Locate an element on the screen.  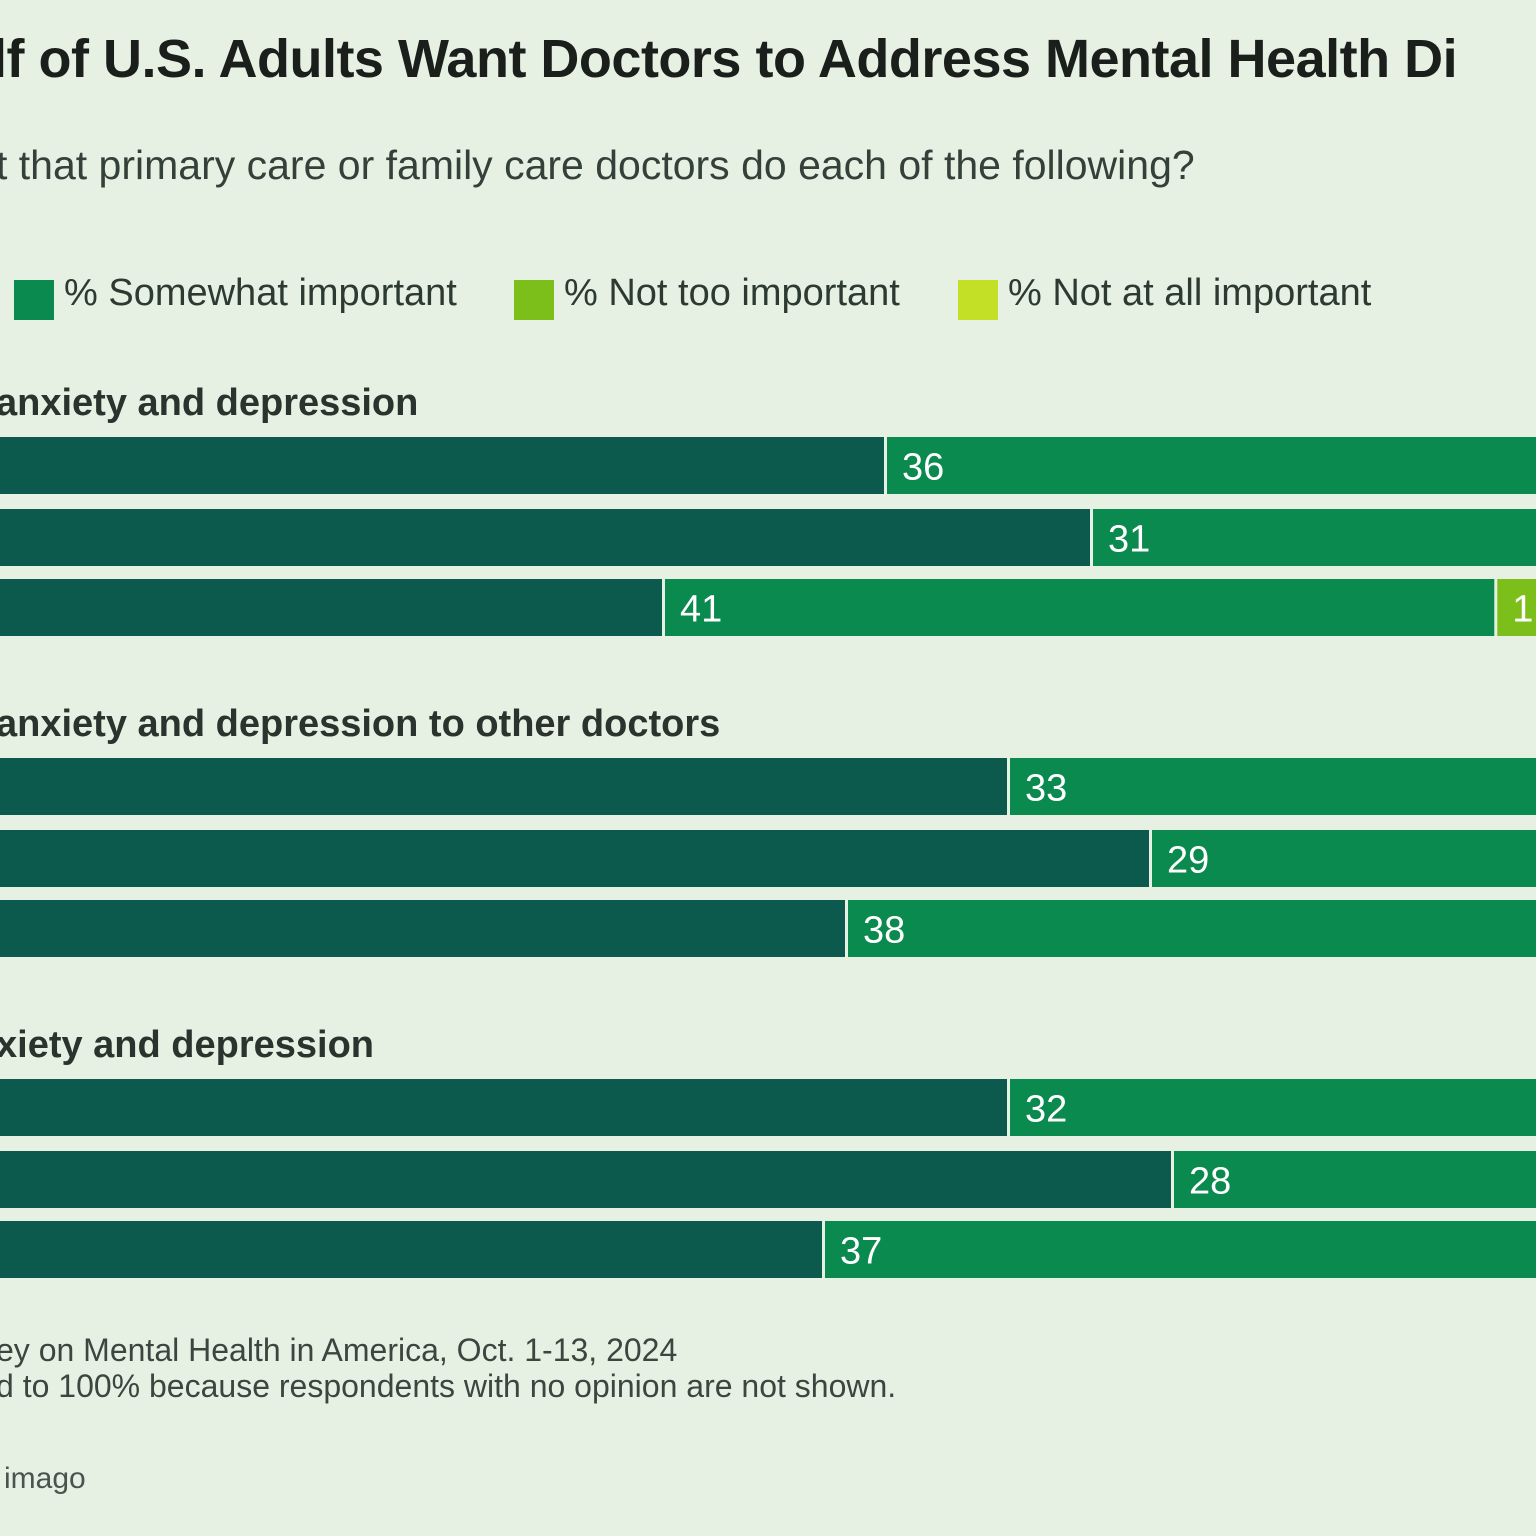
bar-3-1-very-segment is located at coordinates (504, 1107).